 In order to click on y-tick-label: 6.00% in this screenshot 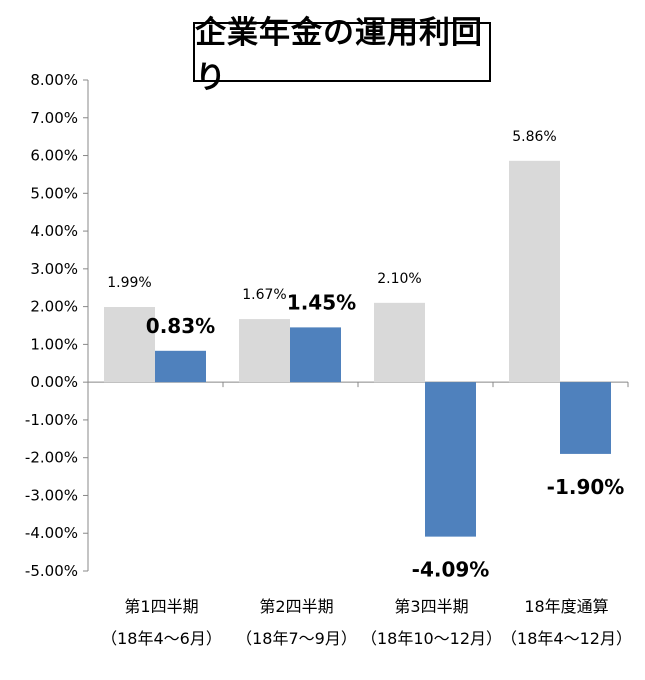, I will do `click(54, 156)`.